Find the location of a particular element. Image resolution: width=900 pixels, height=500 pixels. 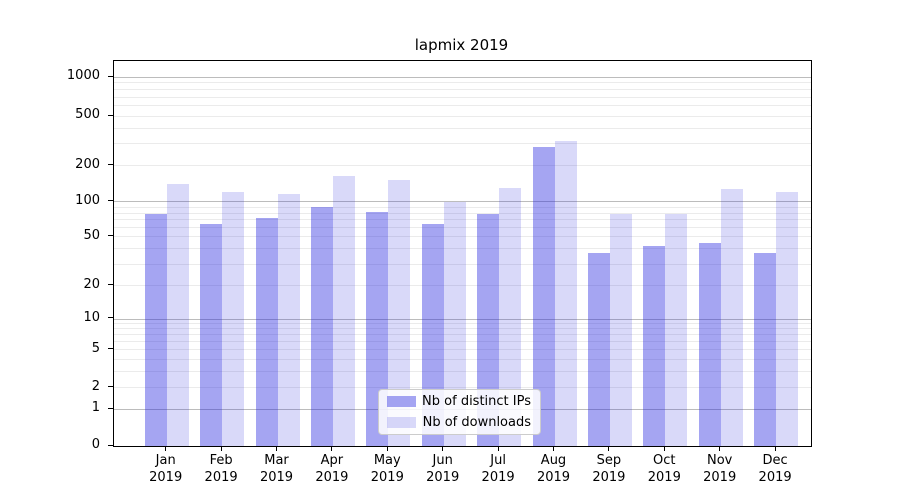

month-label: Jan is located at coordinates (165, 460).